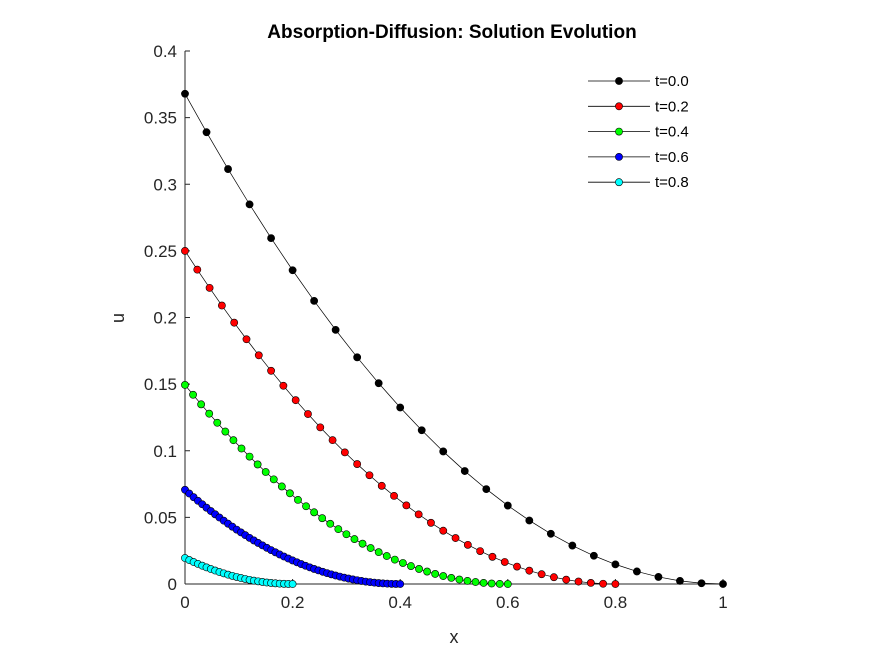  Describe the element at coordinates (638, 157) in the screenshot. I see `legend-item: t=0.6` at that location.